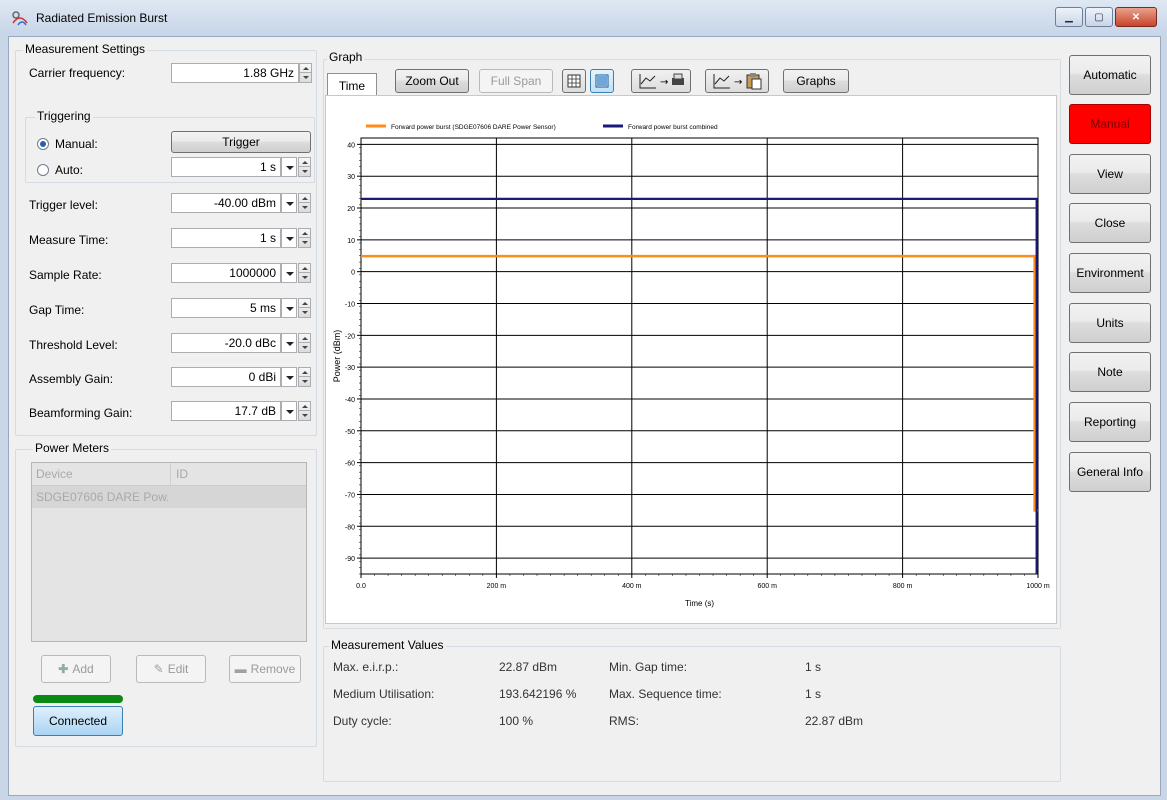 Image resolution: width=1167 pixels, height=800 pixels. Describe the element at coordinates (903, 586) in the screenshot. I see `x-tick-label: 800 m` at that location.